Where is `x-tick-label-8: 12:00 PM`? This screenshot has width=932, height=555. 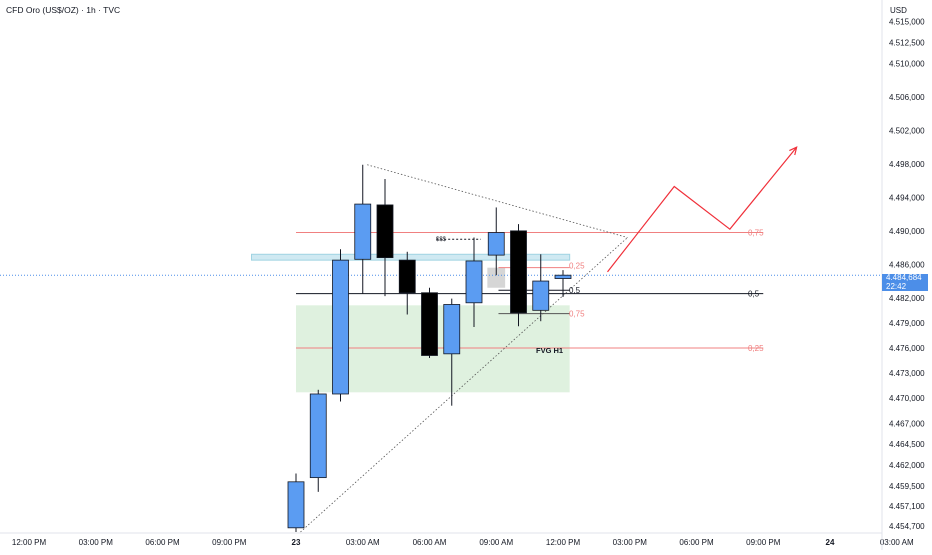 x-tick-label-8: 12:00 PM is located at coordinates (563, 542).